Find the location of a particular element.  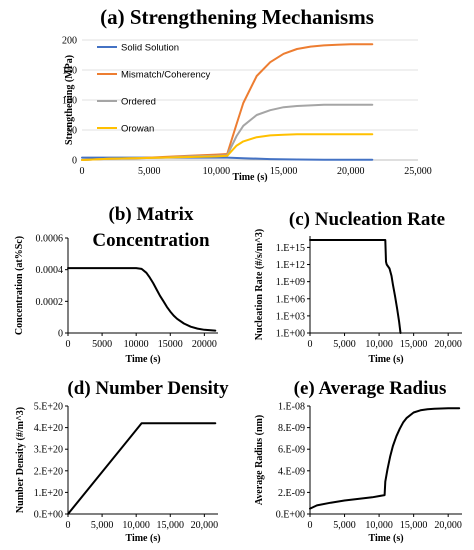

y-axis-label: Strengthening (MPa) is located at coordinates (69, 100).